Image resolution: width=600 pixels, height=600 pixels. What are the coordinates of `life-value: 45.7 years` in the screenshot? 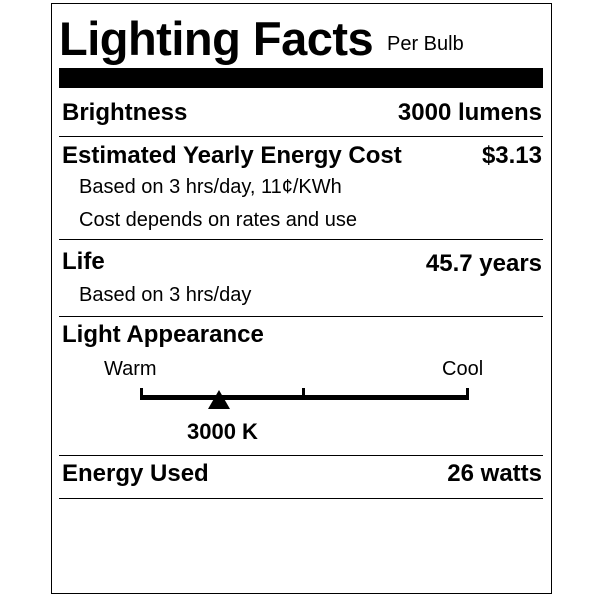 It's located at (483, 263).